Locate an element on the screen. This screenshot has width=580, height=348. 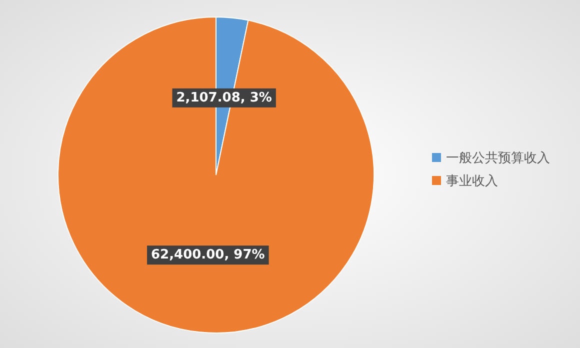
slice-label: 事业收入 is located at coordinates (472, 181).